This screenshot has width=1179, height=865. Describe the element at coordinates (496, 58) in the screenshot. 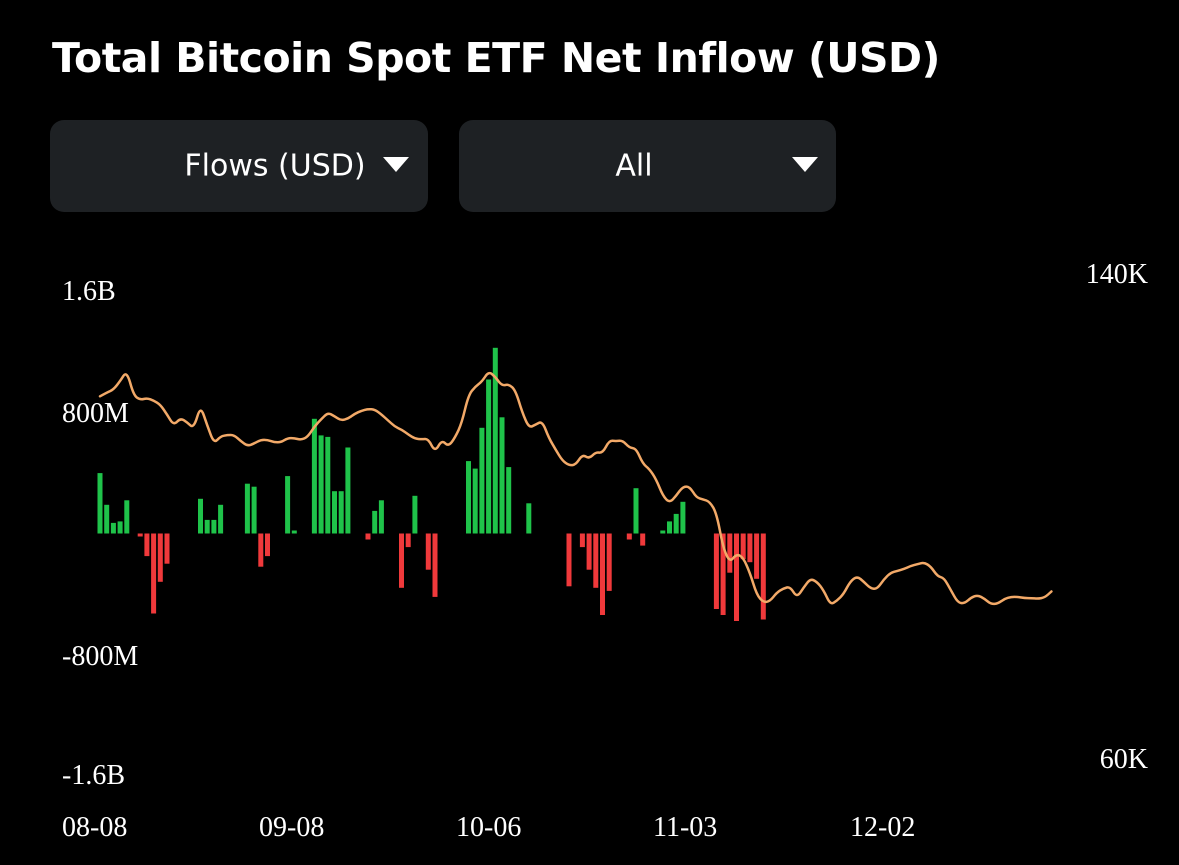

I see `page-title: Total Bitcoin Spot ETF Net Inflow (USD)` at that location.